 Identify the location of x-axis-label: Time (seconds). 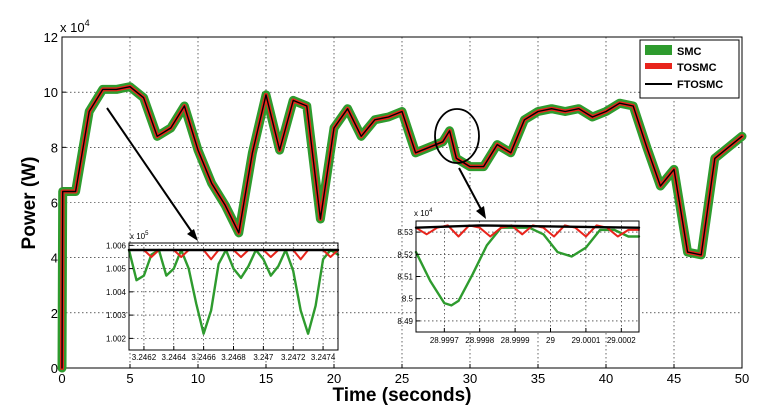
(401, 395).